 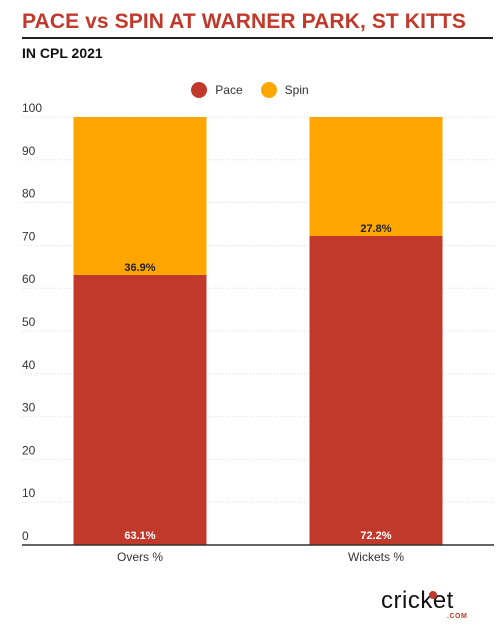 What do you see at coordinates (376, 557) in the screenshot?
I see `x-tick-label: Wickets %` at bounding box center [376, 557].